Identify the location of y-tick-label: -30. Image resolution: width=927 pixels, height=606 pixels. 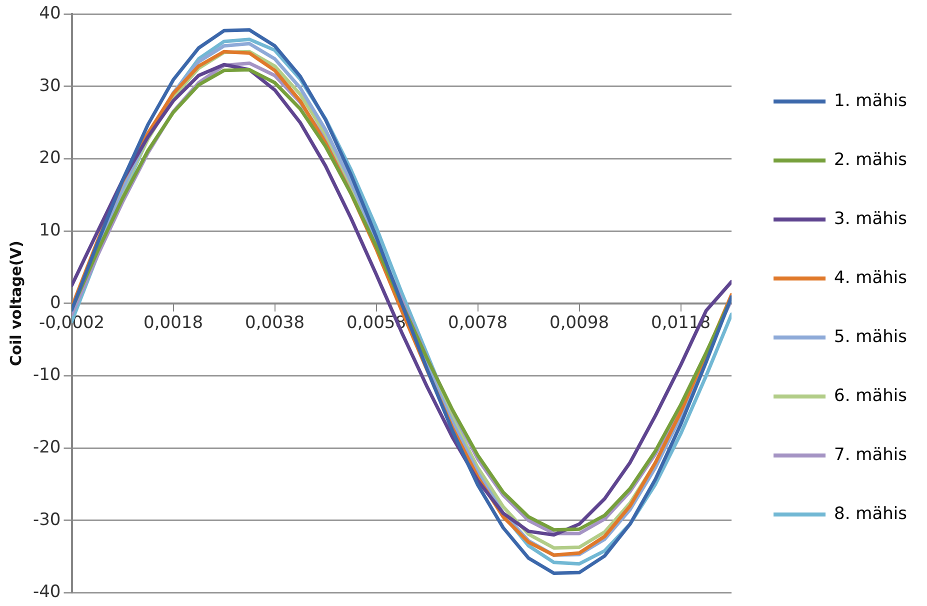
(46, 520).